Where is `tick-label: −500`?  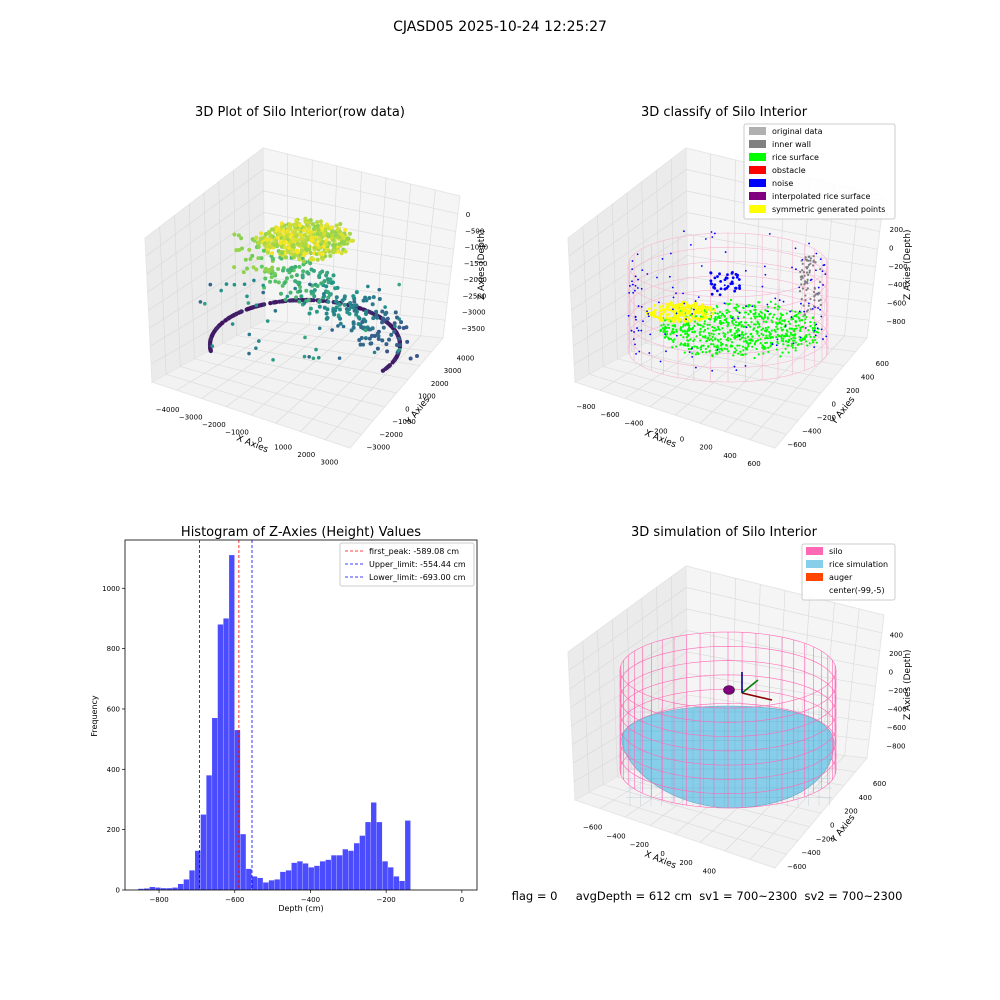
tick-label: −500 is located at coordinates (474, 231).